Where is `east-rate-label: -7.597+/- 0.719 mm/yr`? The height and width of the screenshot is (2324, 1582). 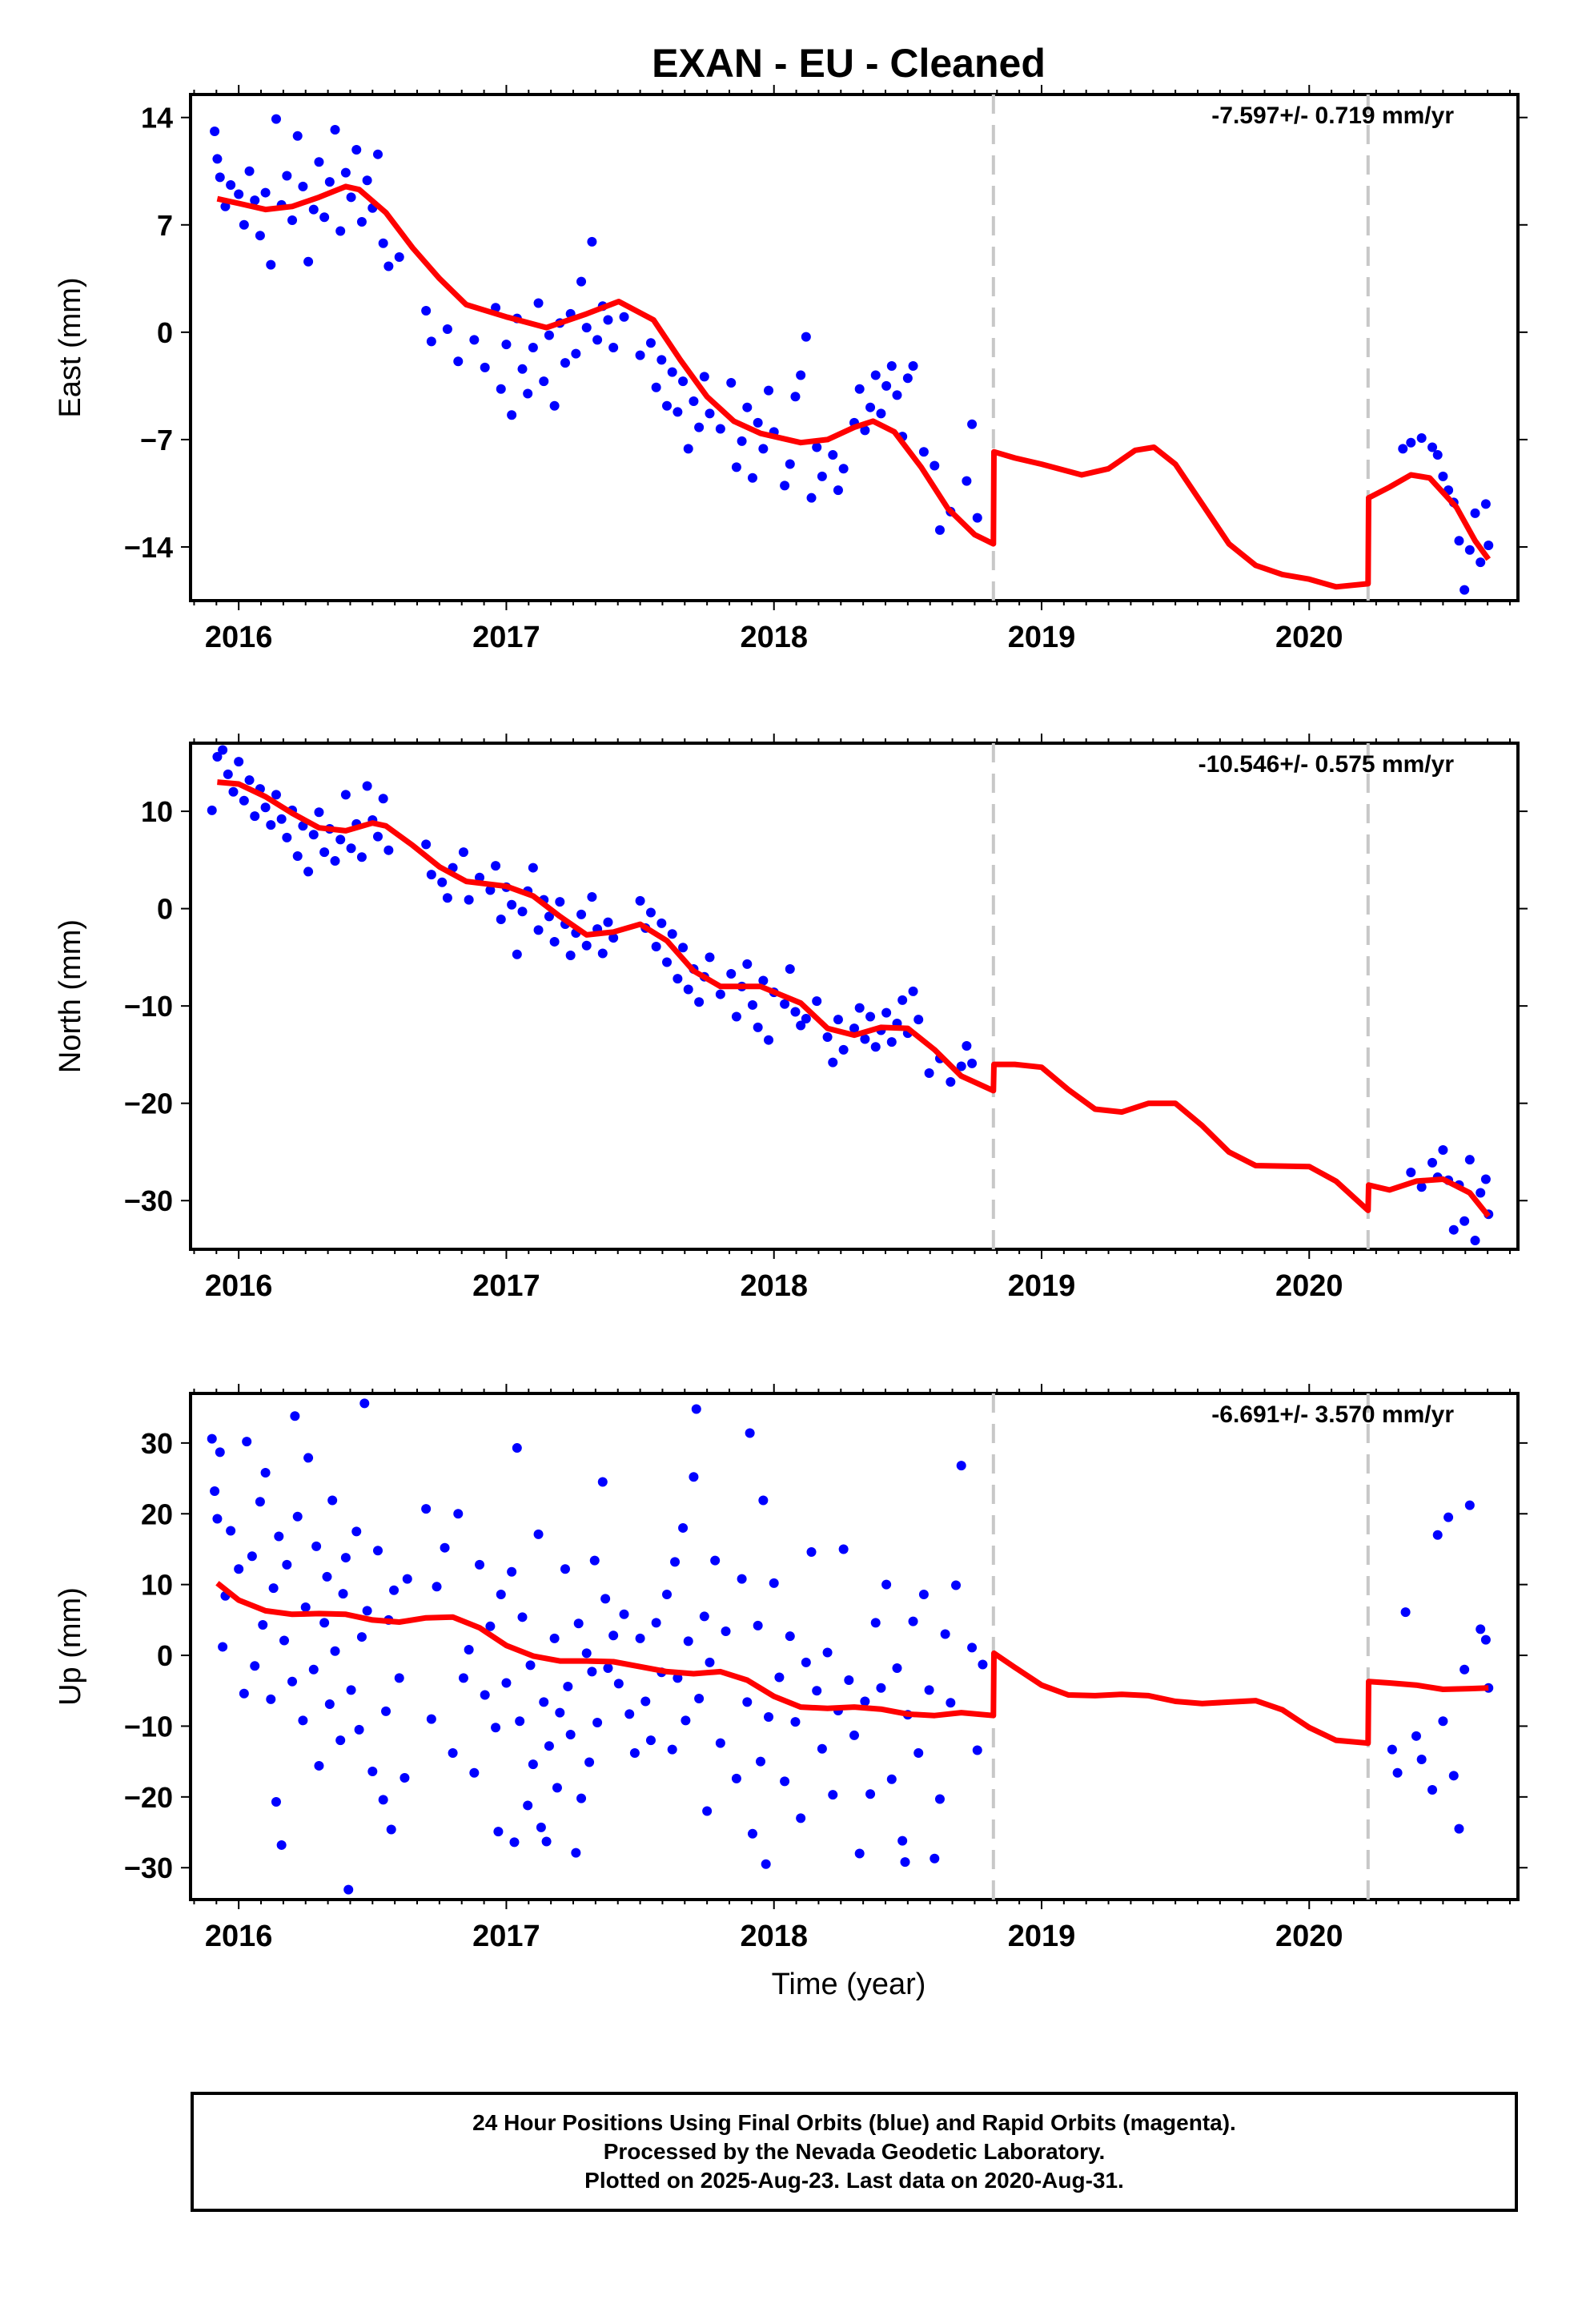
east-rate-label: -7.597+/- 0.719 mm/yr is located at coordinates (1332, 116).